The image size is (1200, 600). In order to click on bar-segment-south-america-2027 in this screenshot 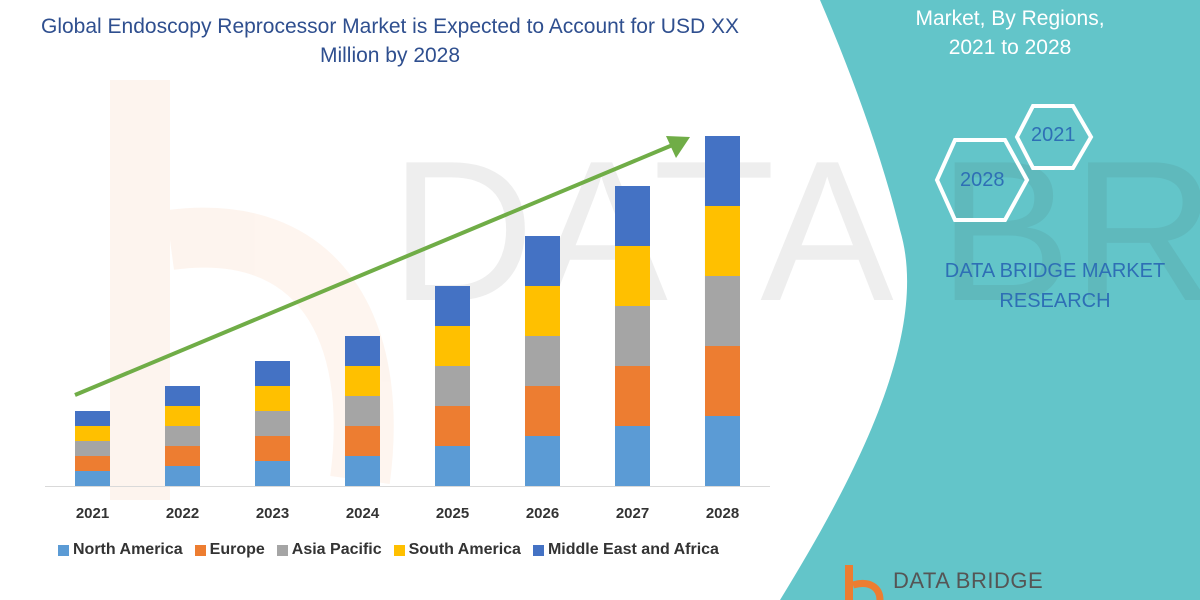, I will do `click(632, 276)`.